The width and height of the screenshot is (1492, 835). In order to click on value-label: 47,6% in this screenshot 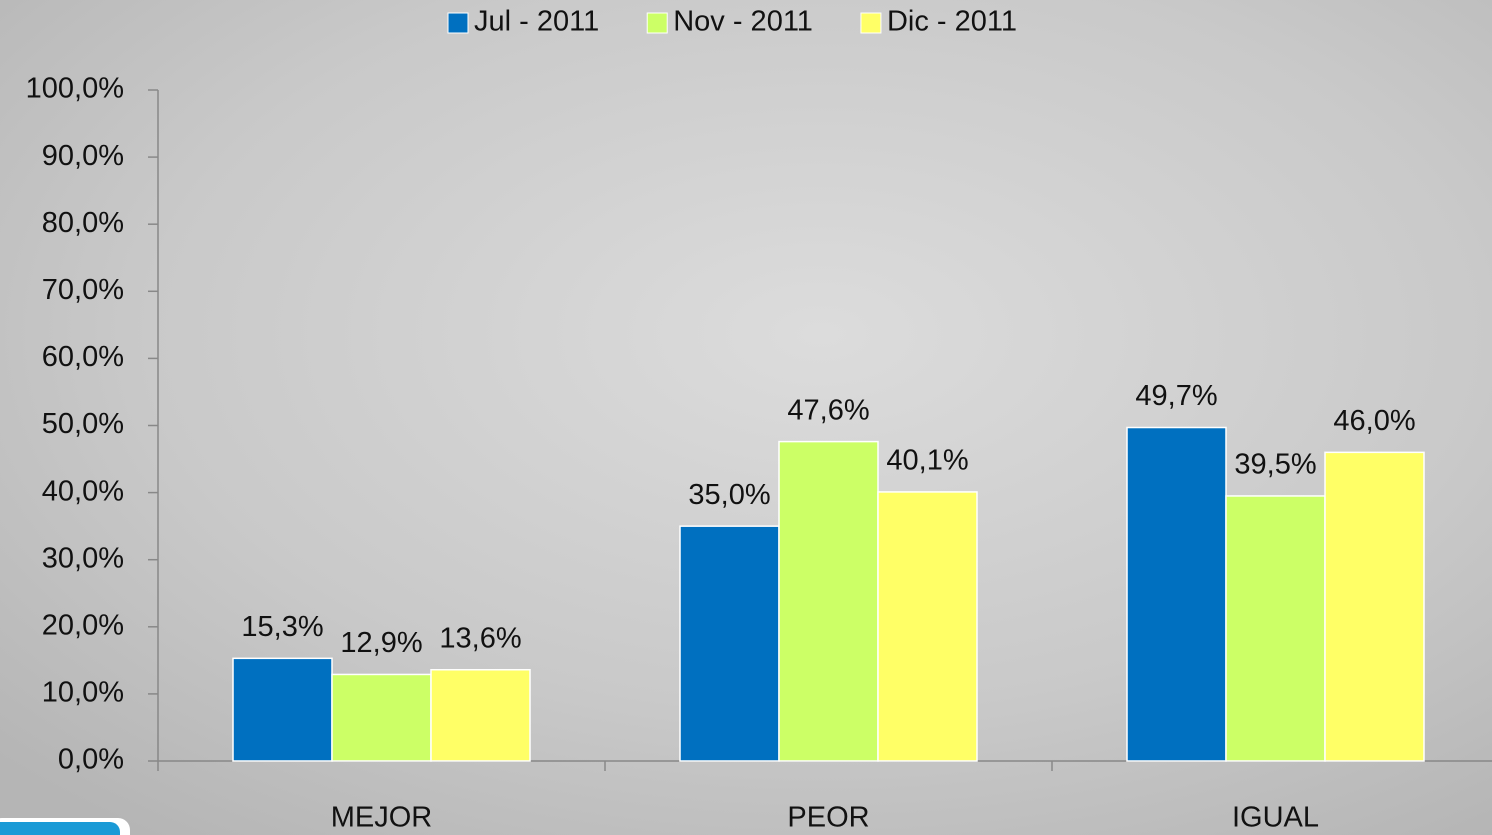, I will do `click(828, 410)`.